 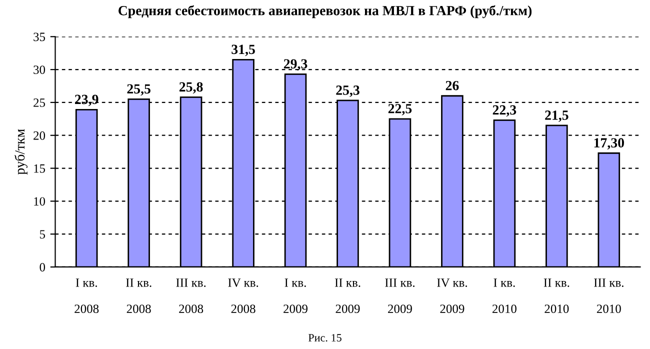 What do you see at coordinates (452, 85) in the screenshot?
I see `data-label: 26` at bounding box center [452, 85].